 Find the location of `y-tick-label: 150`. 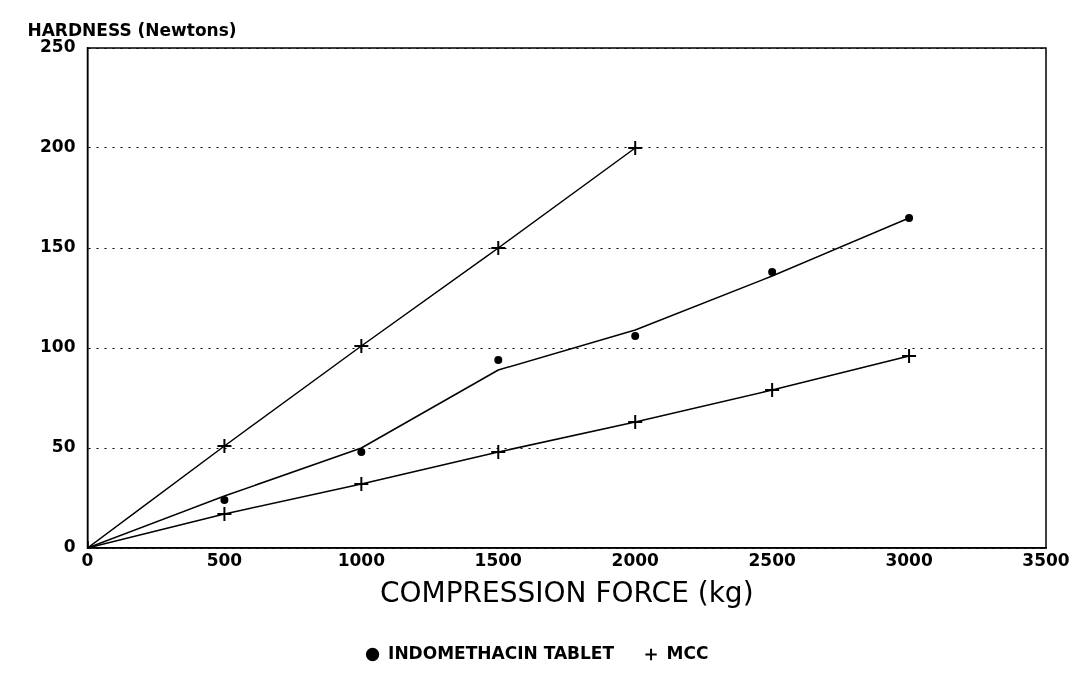

y-tick-label: 150 is located at coordinates (57, 246).